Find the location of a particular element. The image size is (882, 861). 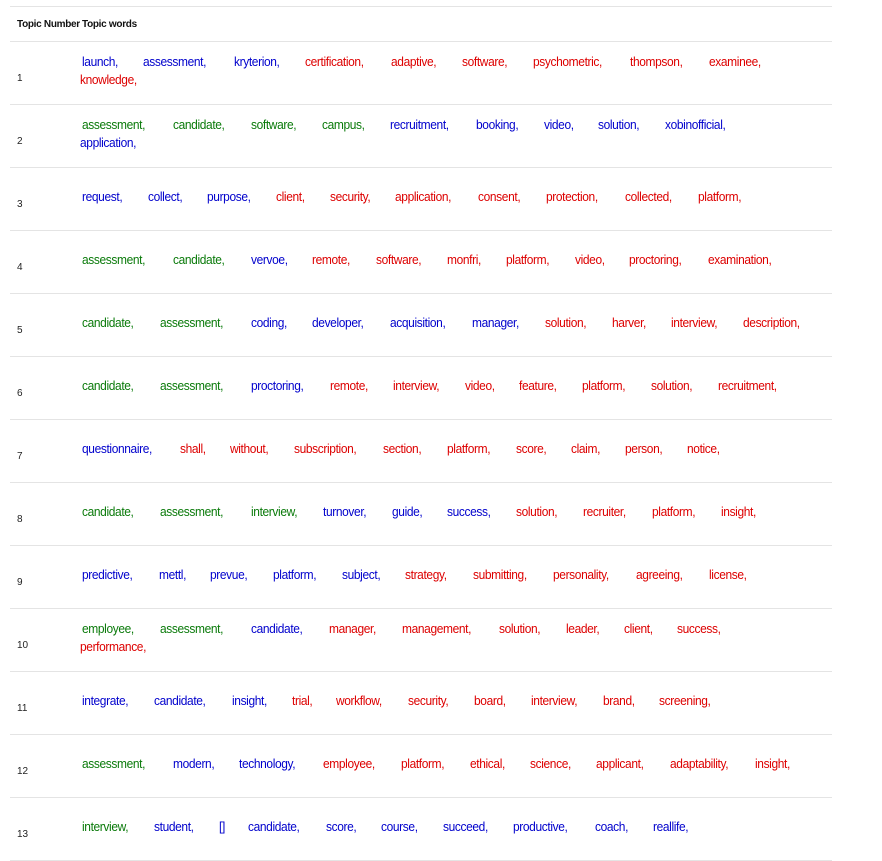

topic-word: knowledge, is located at coordinates (108, 79).